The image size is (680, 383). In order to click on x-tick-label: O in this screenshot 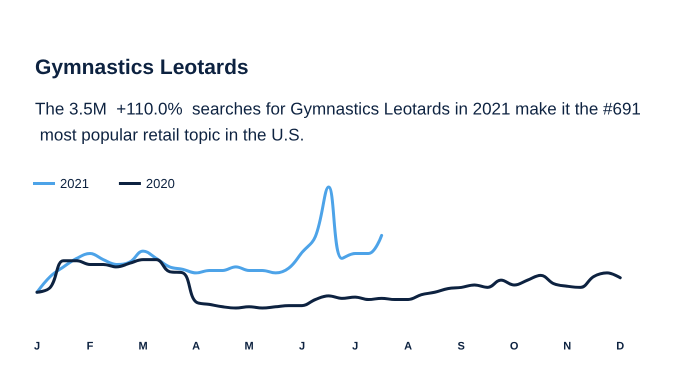, I will do `click(514, 346)`.